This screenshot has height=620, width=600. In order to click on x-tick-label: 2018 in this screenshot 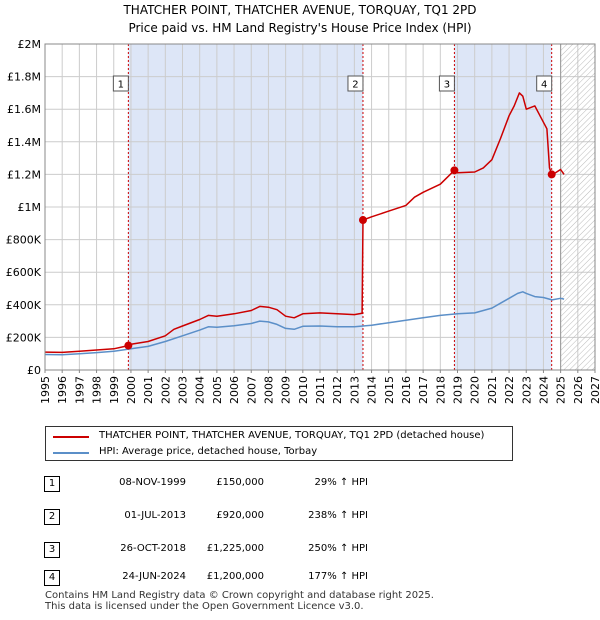, I will do `click(440, 390)`.